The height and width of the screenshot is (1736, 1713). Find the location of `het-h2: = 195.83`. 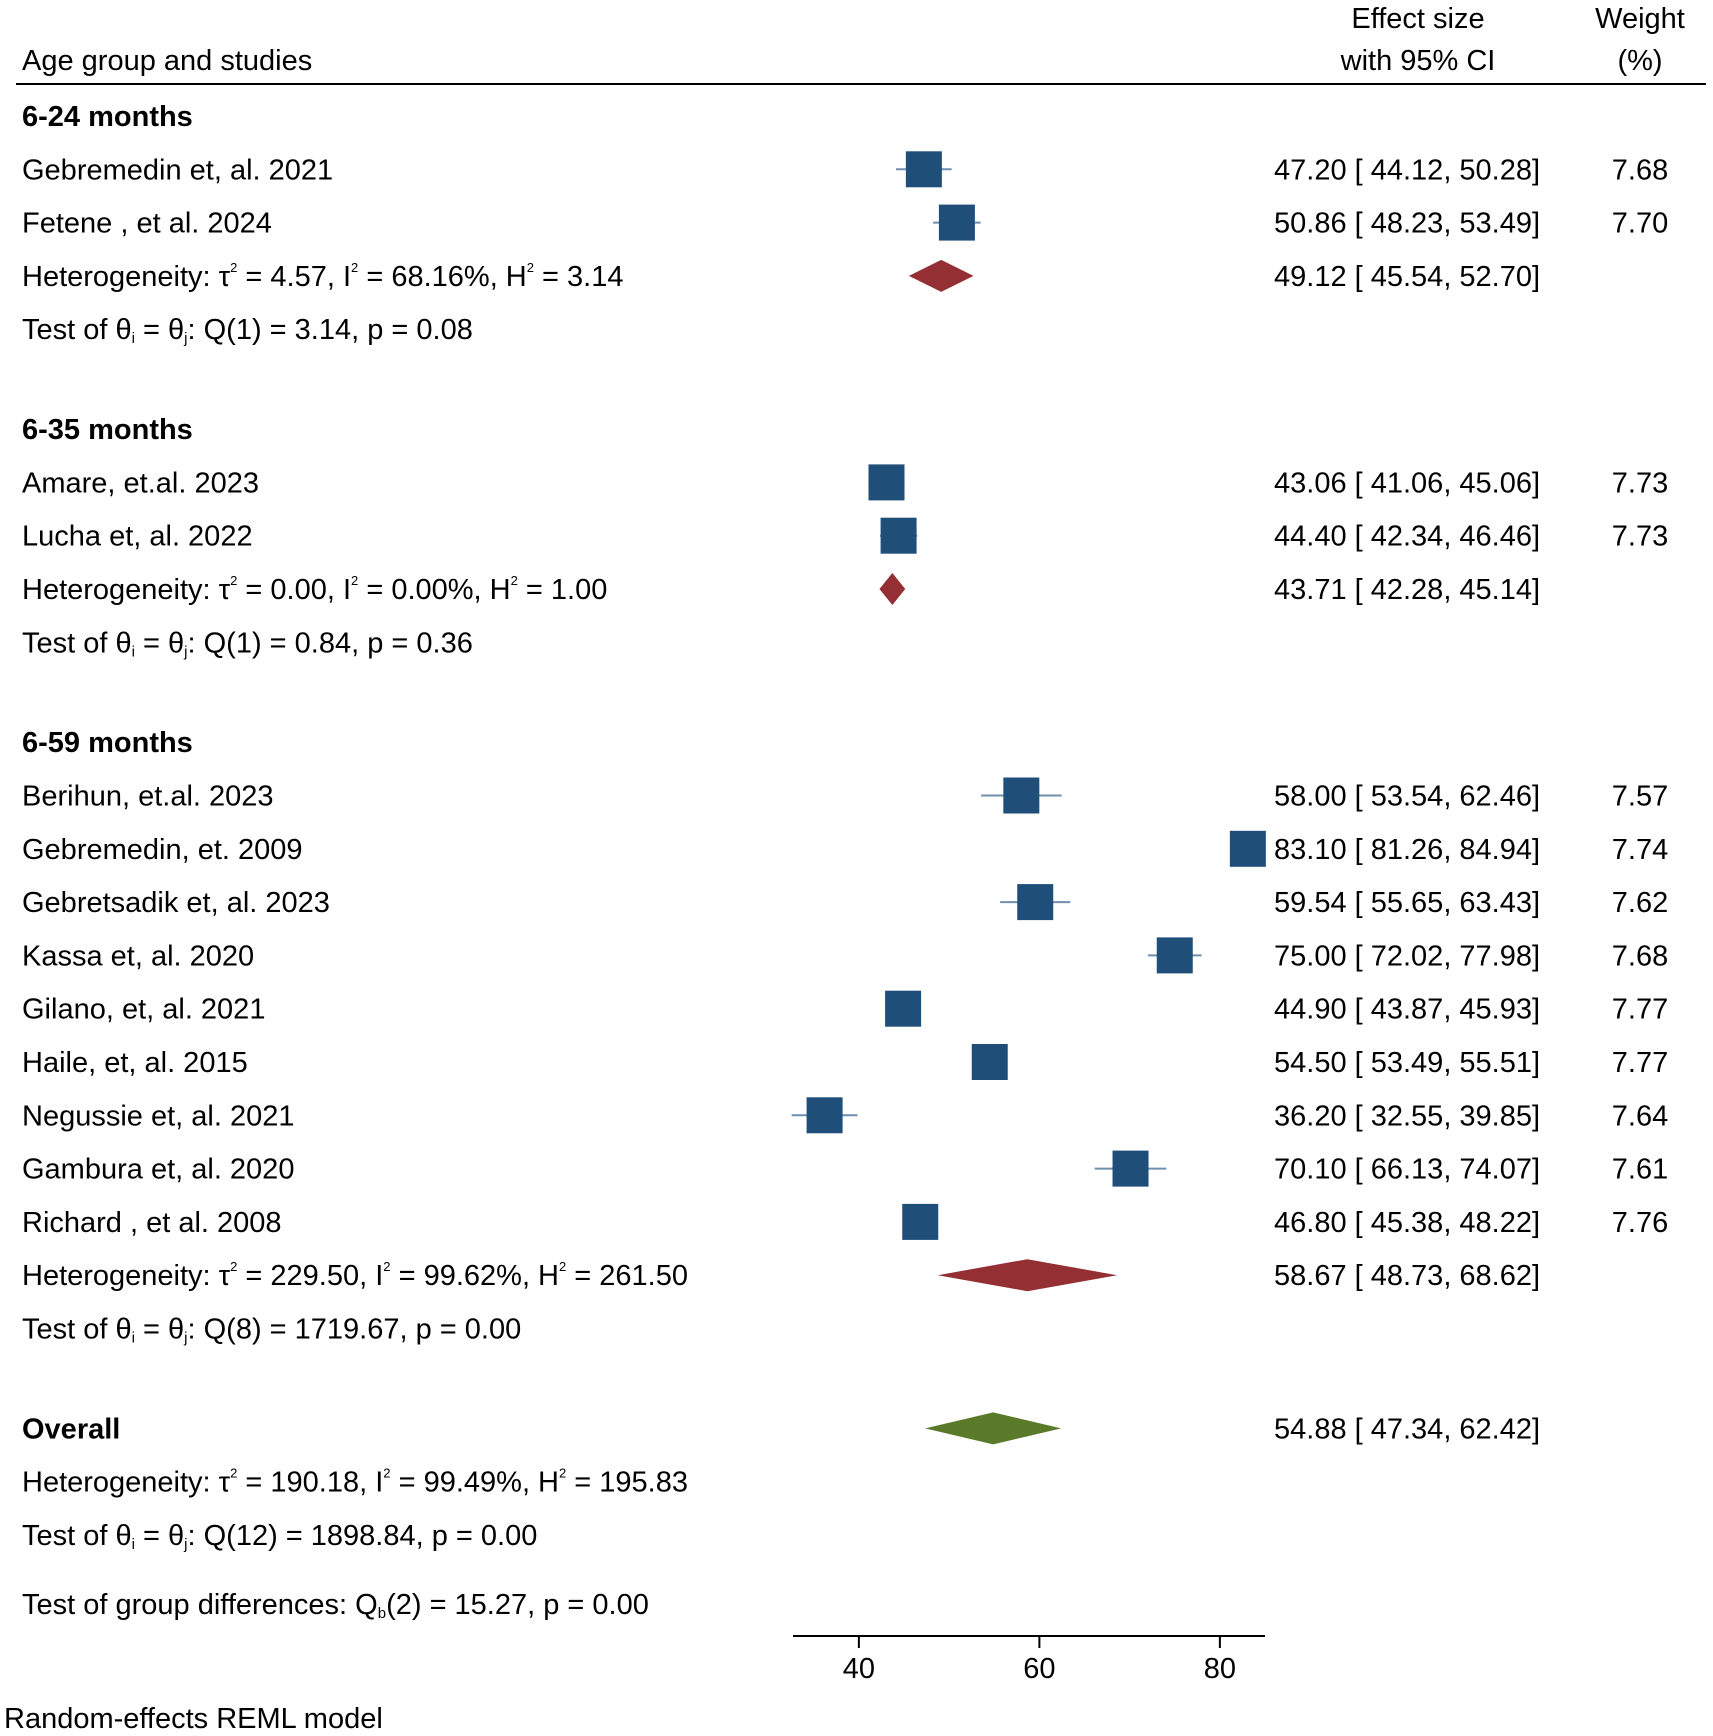

het-h2: = 195.83 is located at coordinates (627, 1483).